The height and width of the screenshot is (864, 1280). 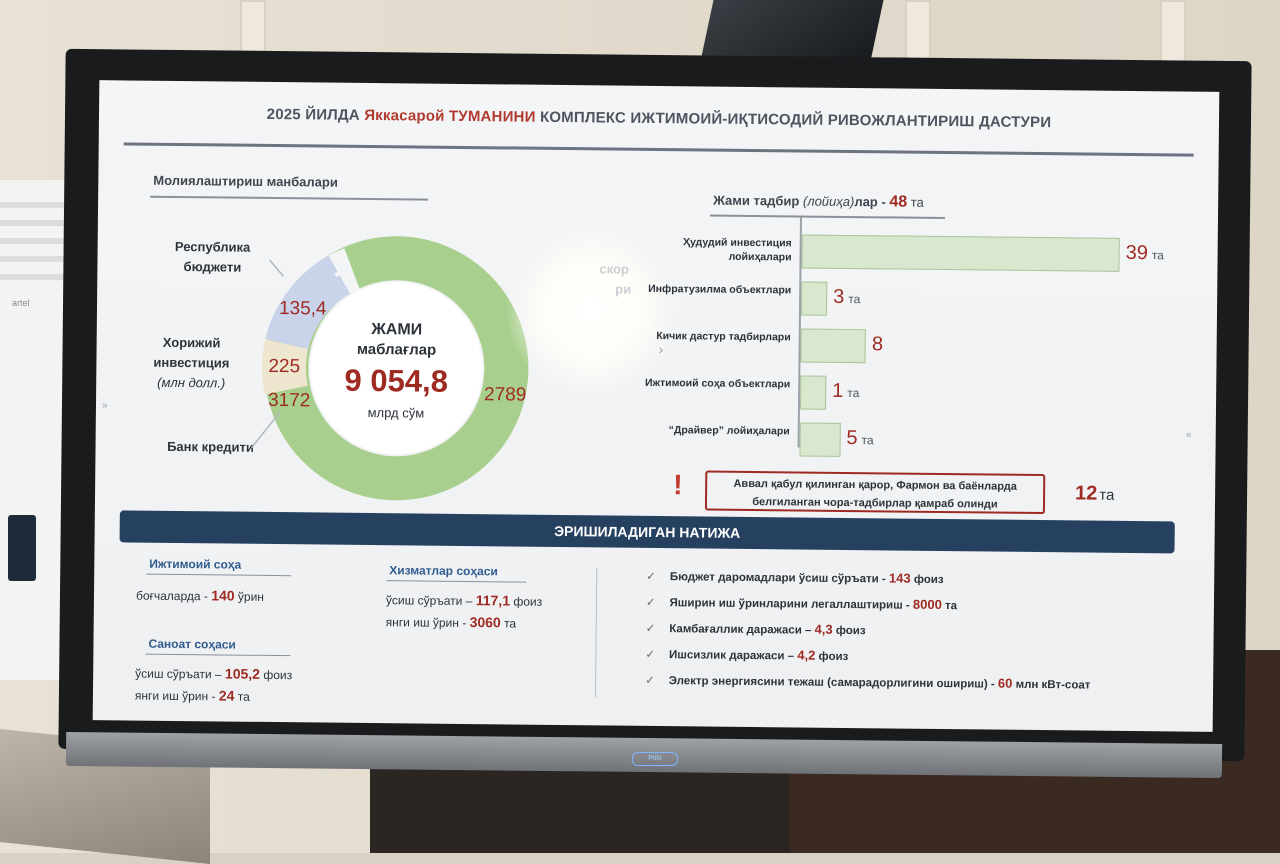 What do you see at coordinates (658, 149) in the screenshot?
I see `title-rule` at bounding box center [658, 149].